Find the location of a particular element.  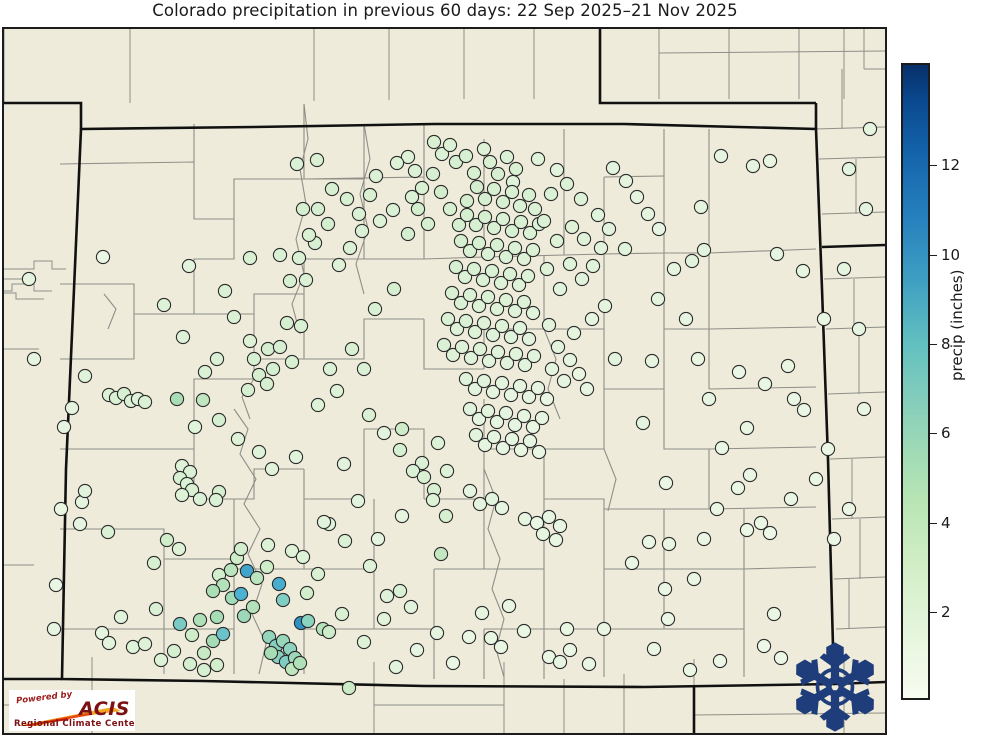

colorbar is located at coordinates (915, 381).